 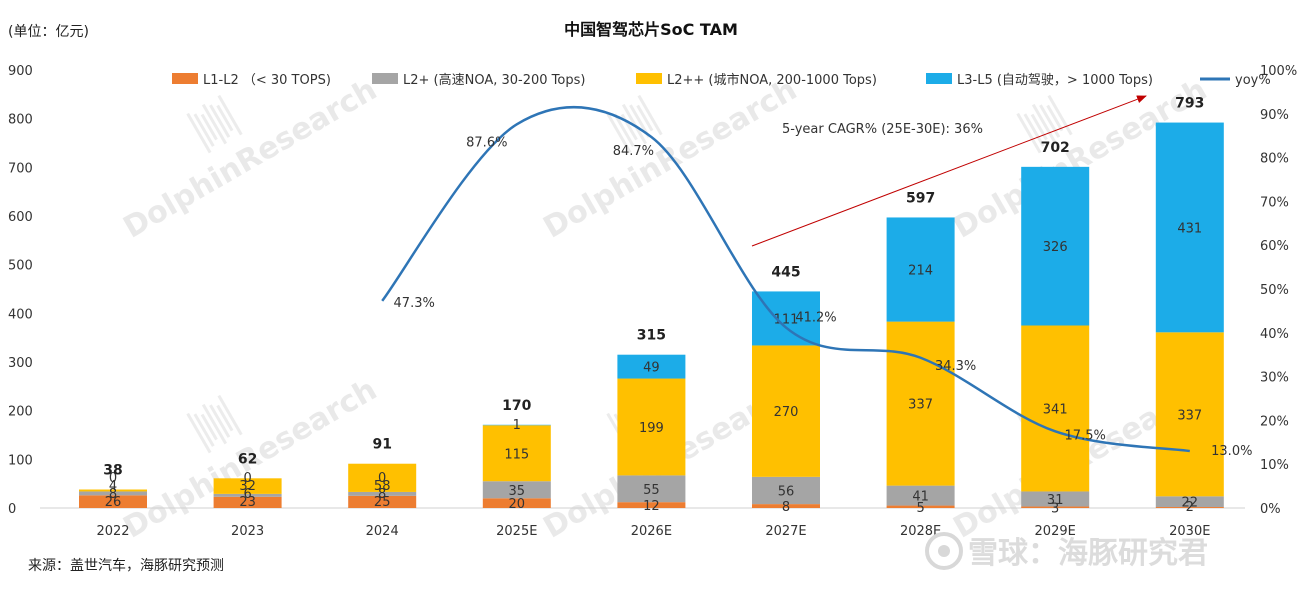 I want to click on y-tick-label: 600, so click(x=20, y=217).